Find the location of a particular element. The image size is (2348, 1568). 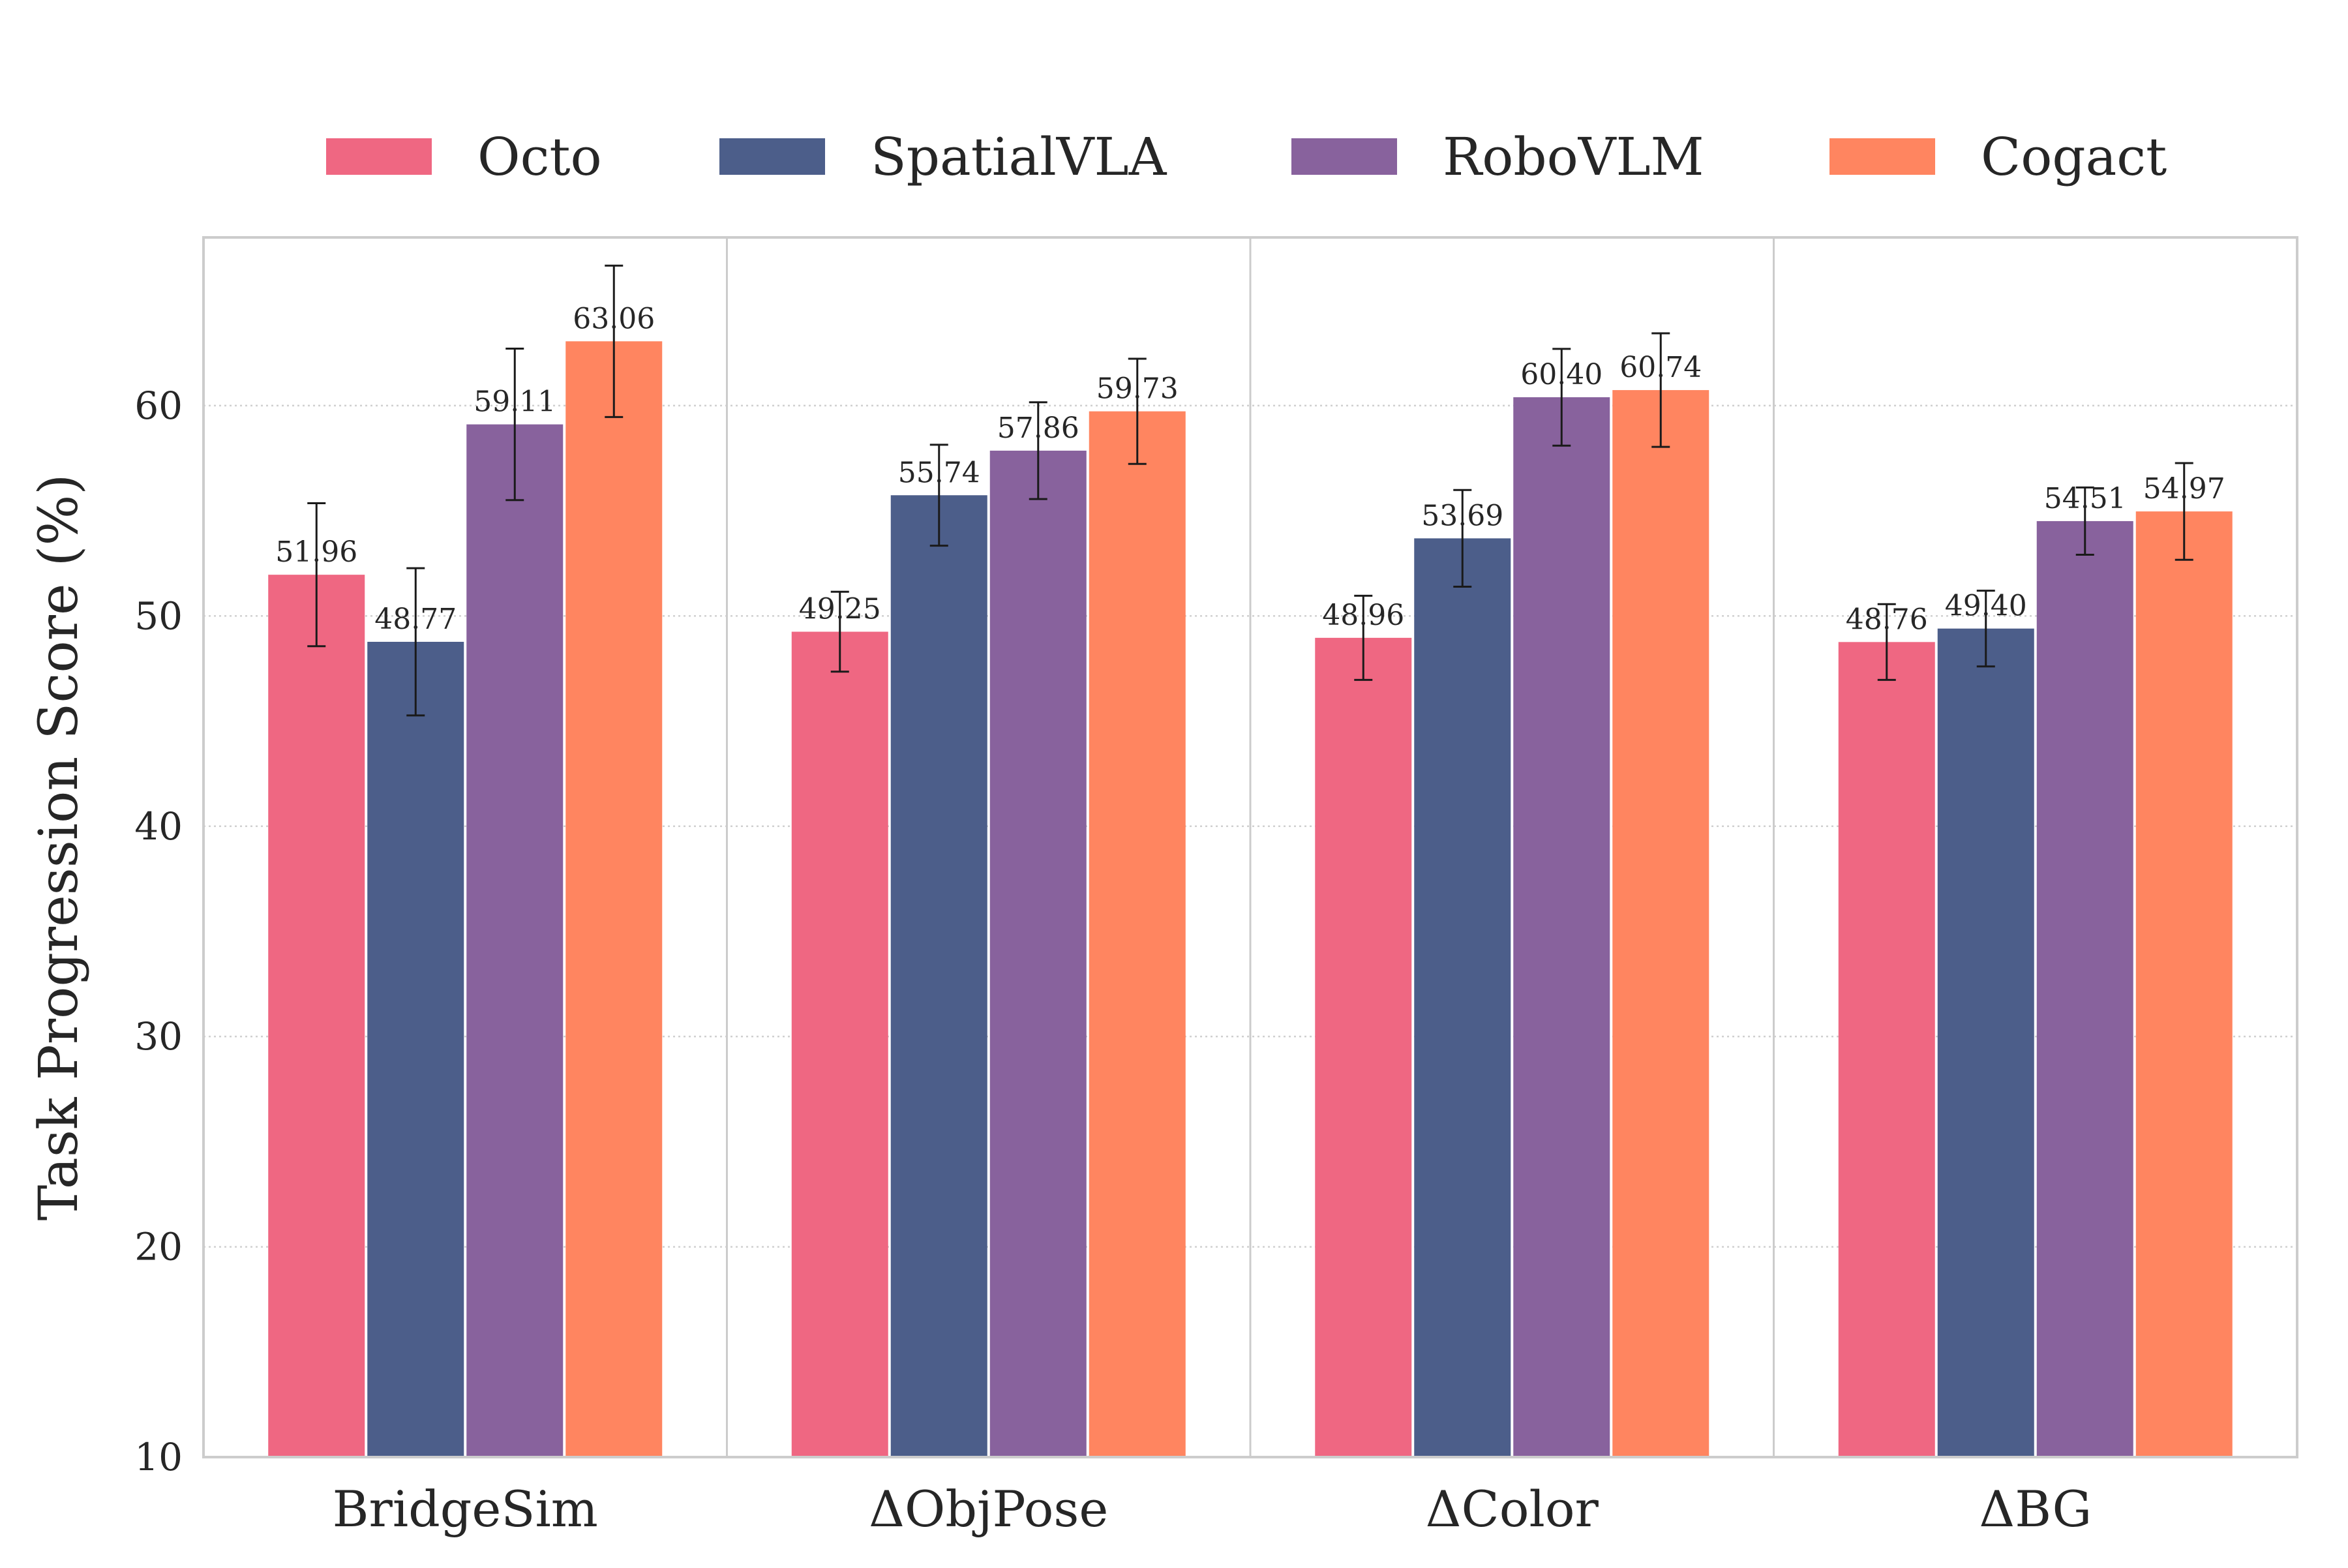

data-label: 53.69 is located at coordinates (1462, 515).